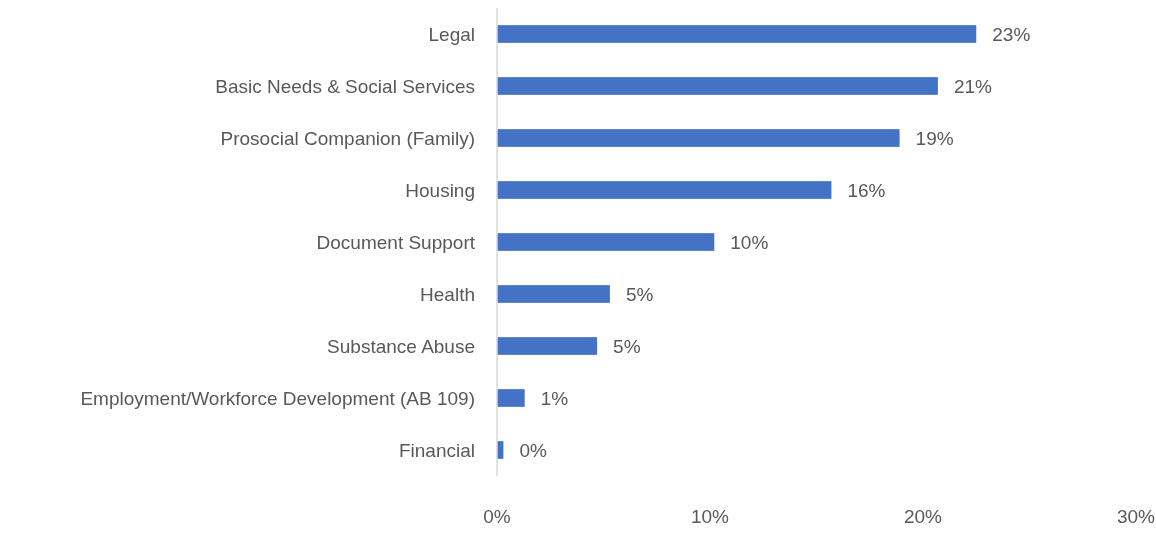 Image resolution: width=1156 pixels, height=536 pixels. Describe the element at coordinates (447, 294) in the screenshot. I see `y-tick-label: Health` at that location.